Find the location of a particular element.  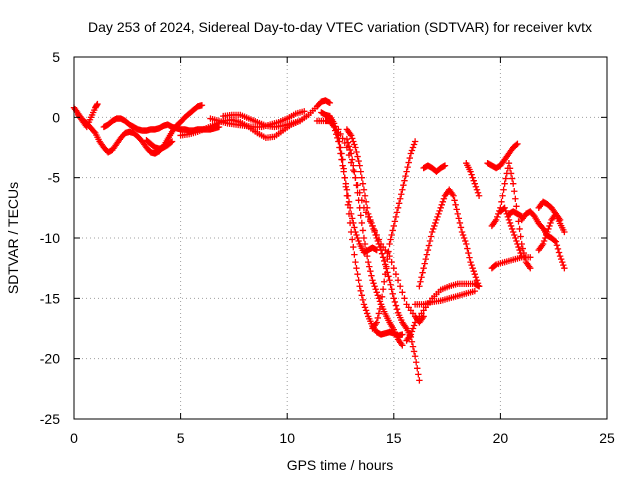

series-sat-z is located at coordinates (515, 214).